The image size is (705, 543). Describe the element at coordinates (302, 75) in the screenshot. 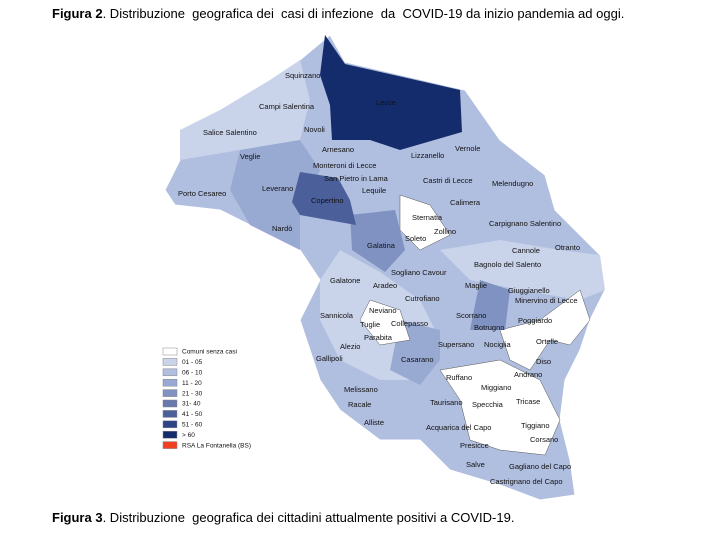

I see `place-label: Squinzano` at that location.